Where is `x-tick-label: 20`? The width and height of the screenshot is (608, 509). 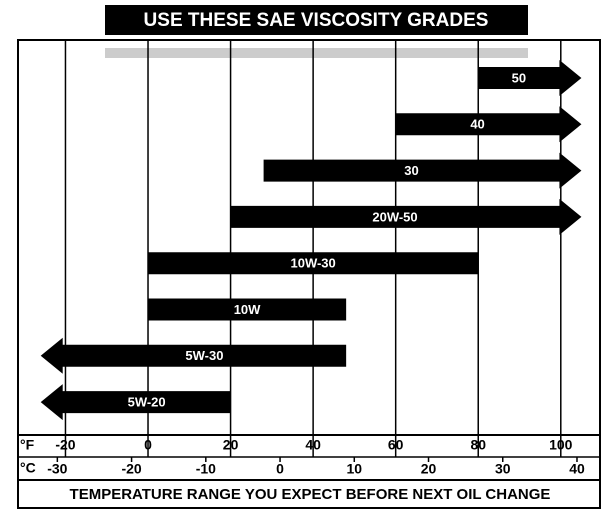
x-tick-label: 20 is located at coordinates (231, 445).